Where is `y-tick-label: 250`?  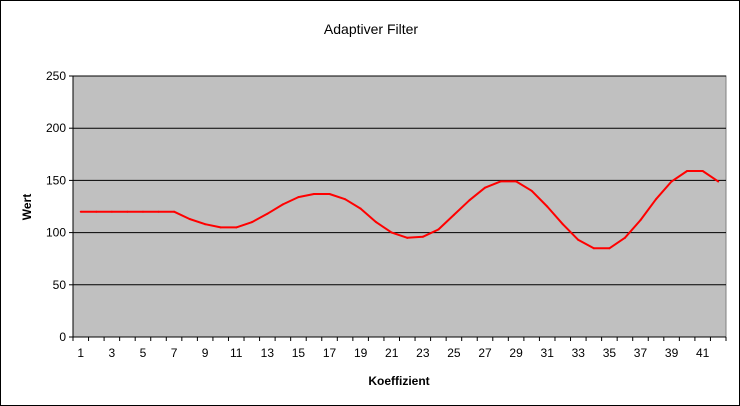 y-tick-label: 250 is located at coordinates (56, 76).